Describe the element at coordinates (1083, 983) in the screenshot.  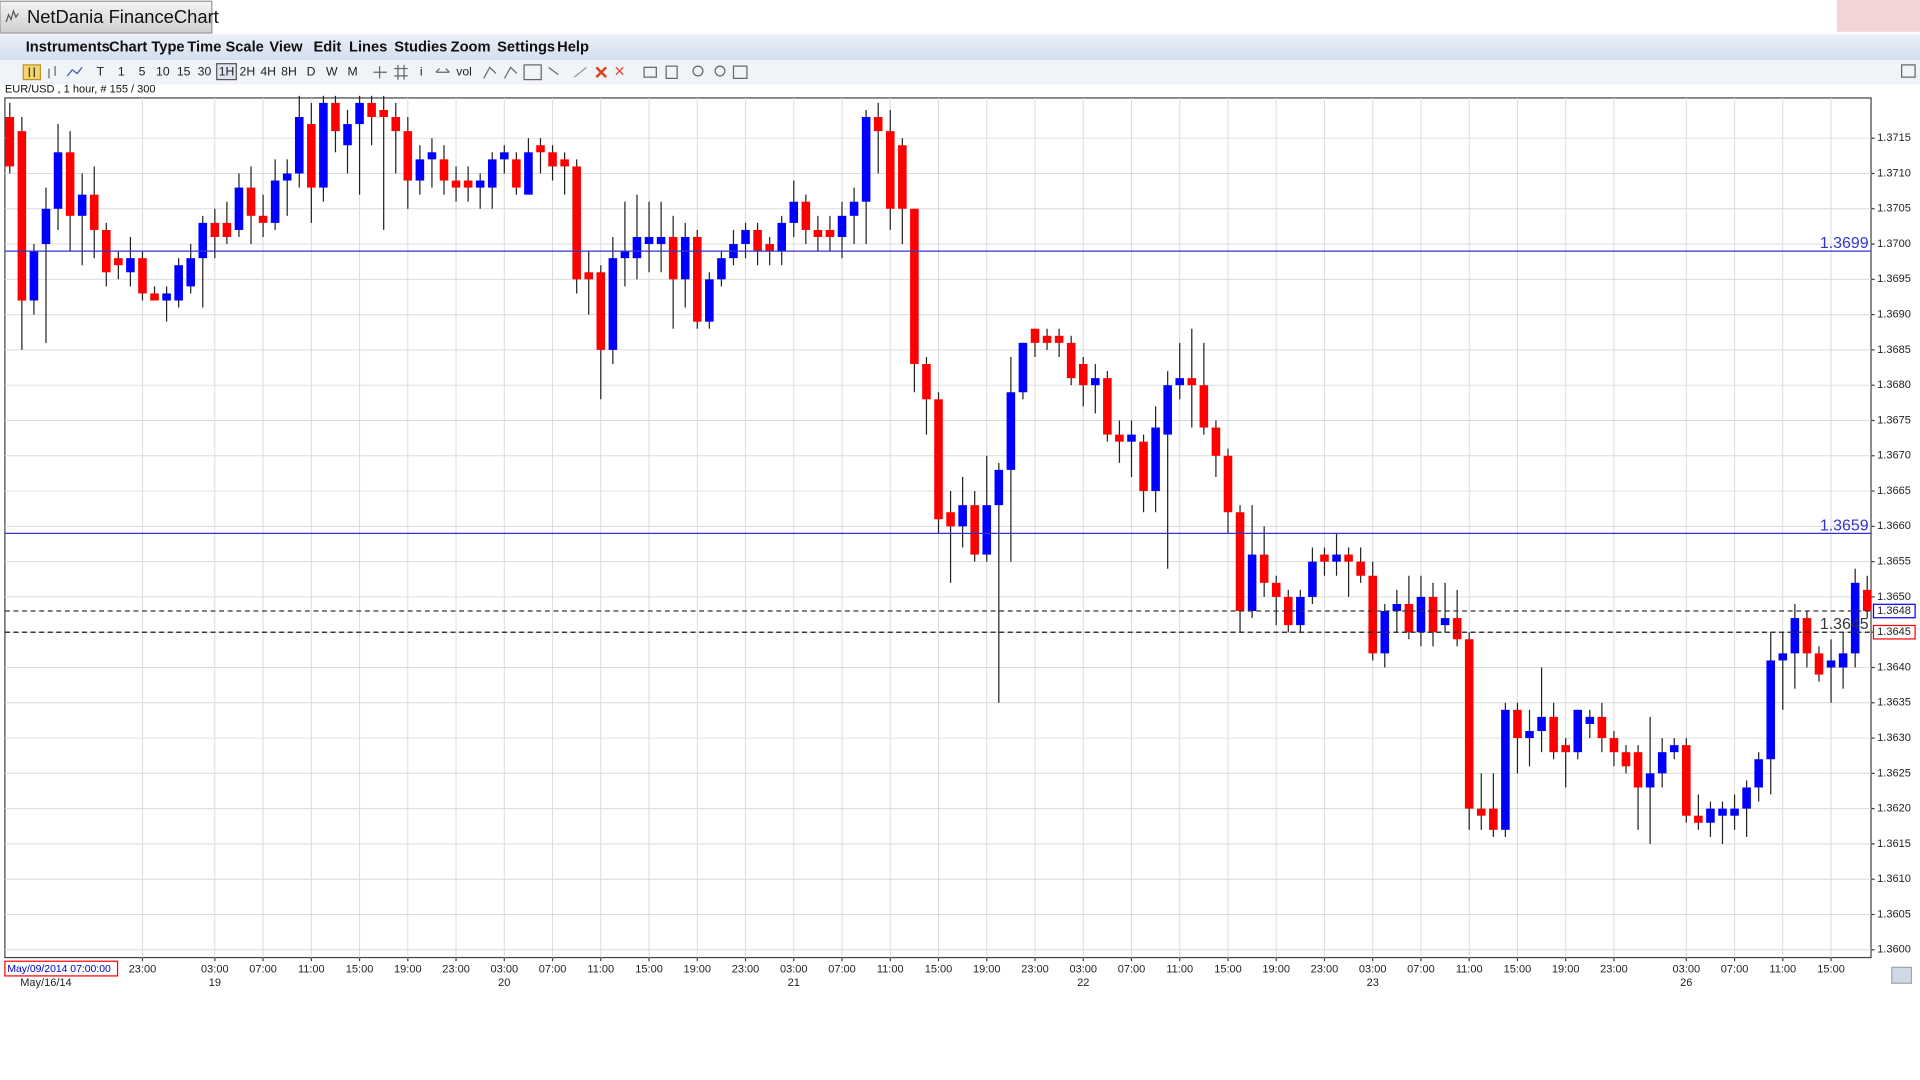
I see `date-label: 22` at that location.